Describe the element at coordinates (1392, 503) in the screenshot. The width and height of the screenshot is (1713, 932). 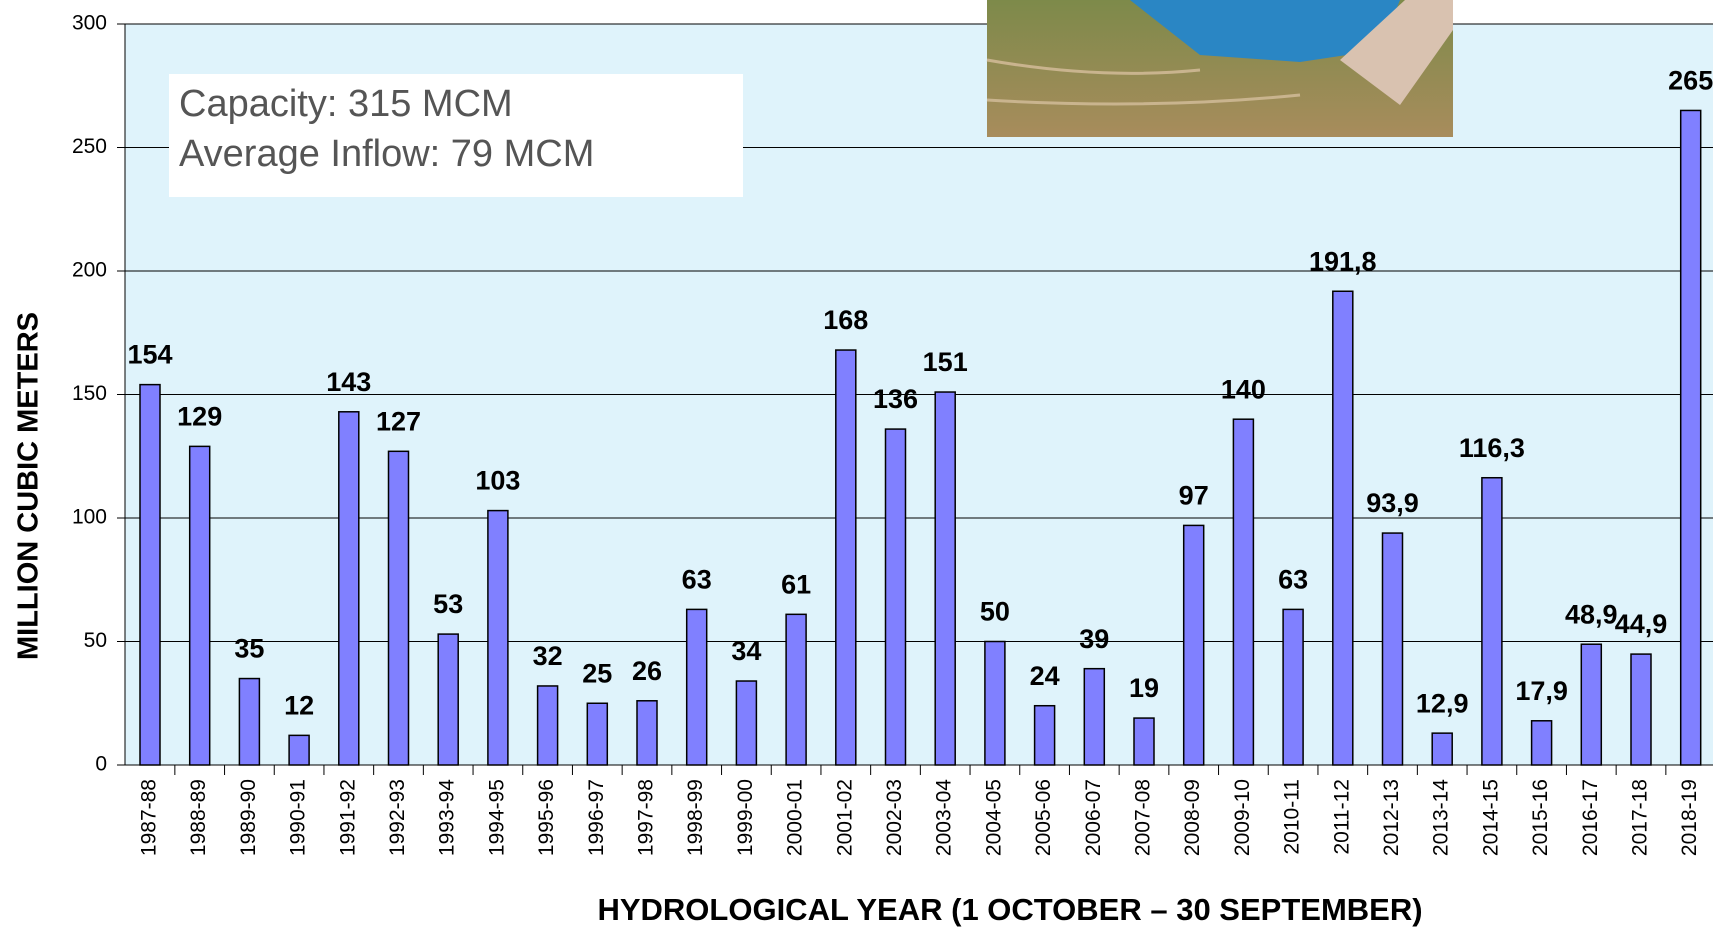
I see `value-label: 93,9` at that location.